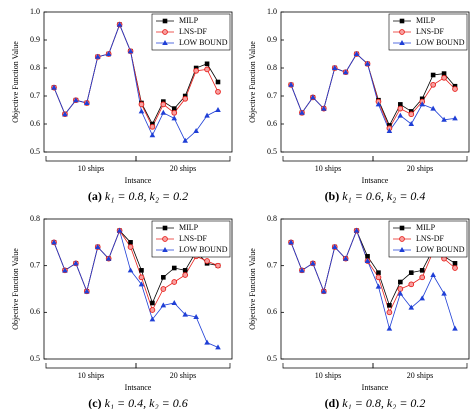  I want to click on caption: (d) k₁ = 0.8, k₂ = 0.2, so click(375, 402).